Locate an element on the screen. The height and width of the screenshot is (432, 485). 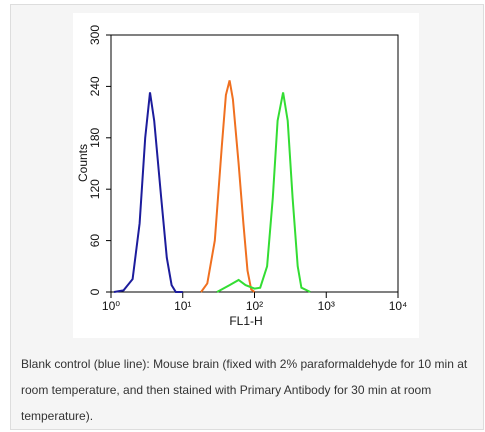
y-tick-label: 120 is located at coordinates (95, 189).